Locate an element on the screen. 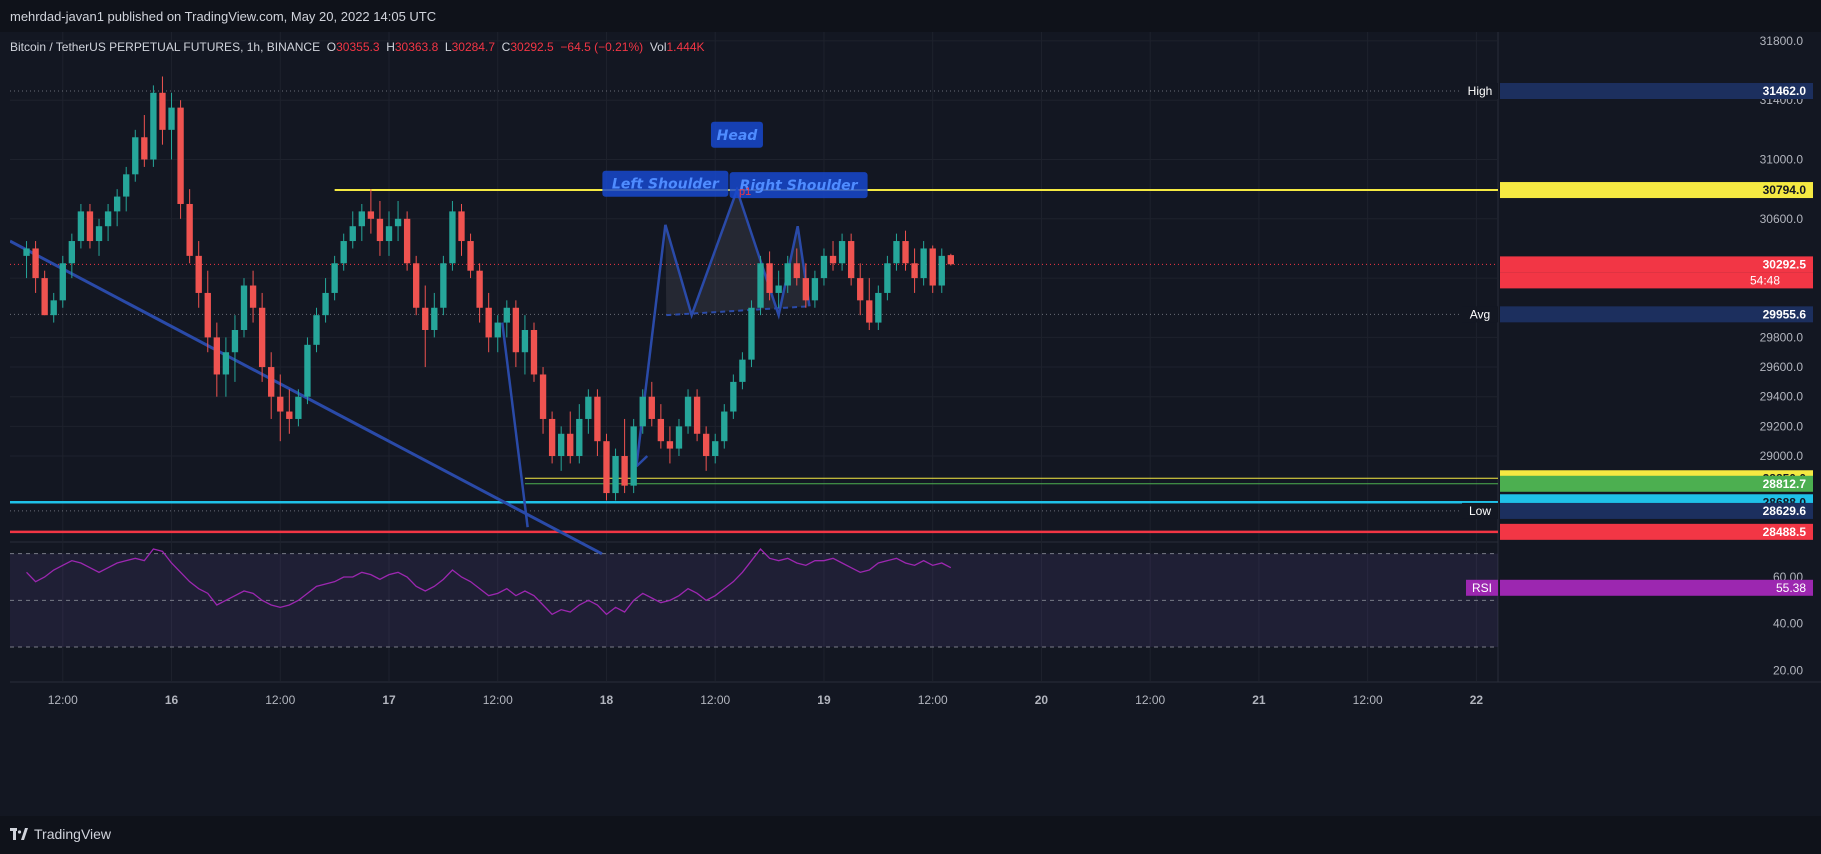 The height and width of the screenshot is (854, 1821). tradingview-logo: TradingView is located at coordinates (60, 834).